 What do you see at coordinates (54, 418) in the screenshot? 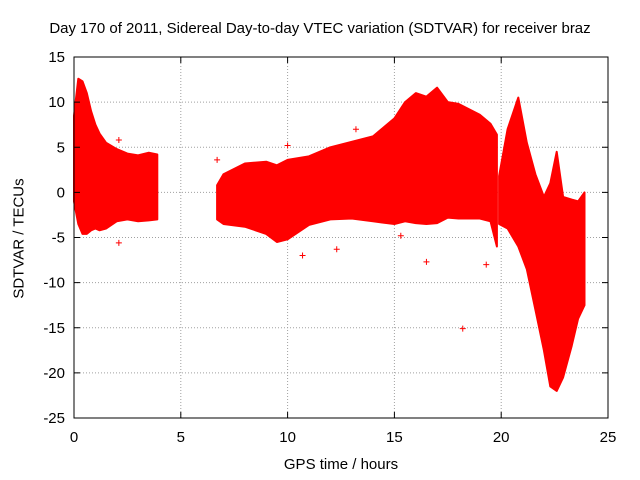
I see `y-tick-label: -25` at bounding box center [54, 418].